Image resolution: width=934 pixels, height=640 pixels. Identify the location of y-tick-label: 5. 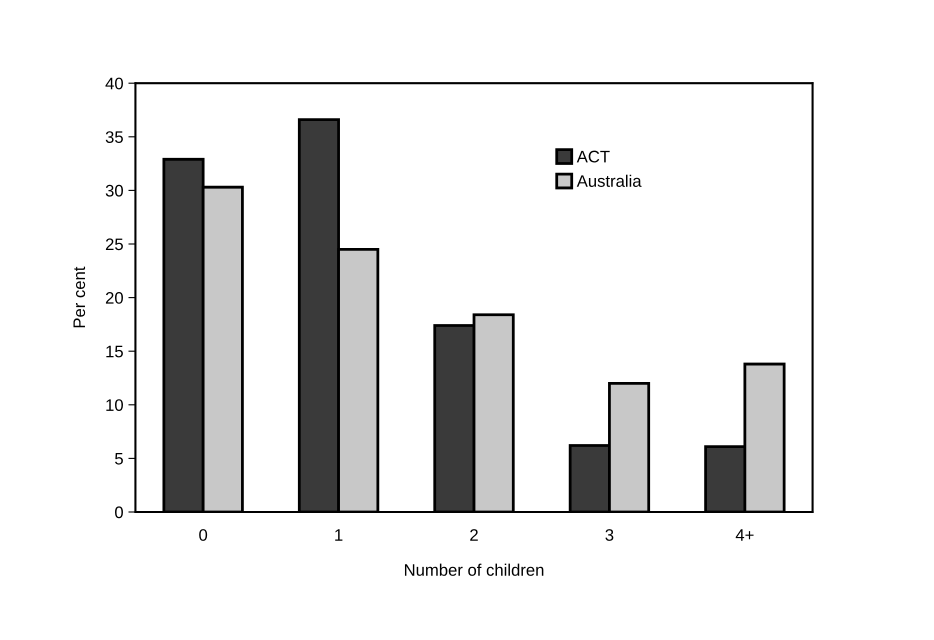
(119, 458).